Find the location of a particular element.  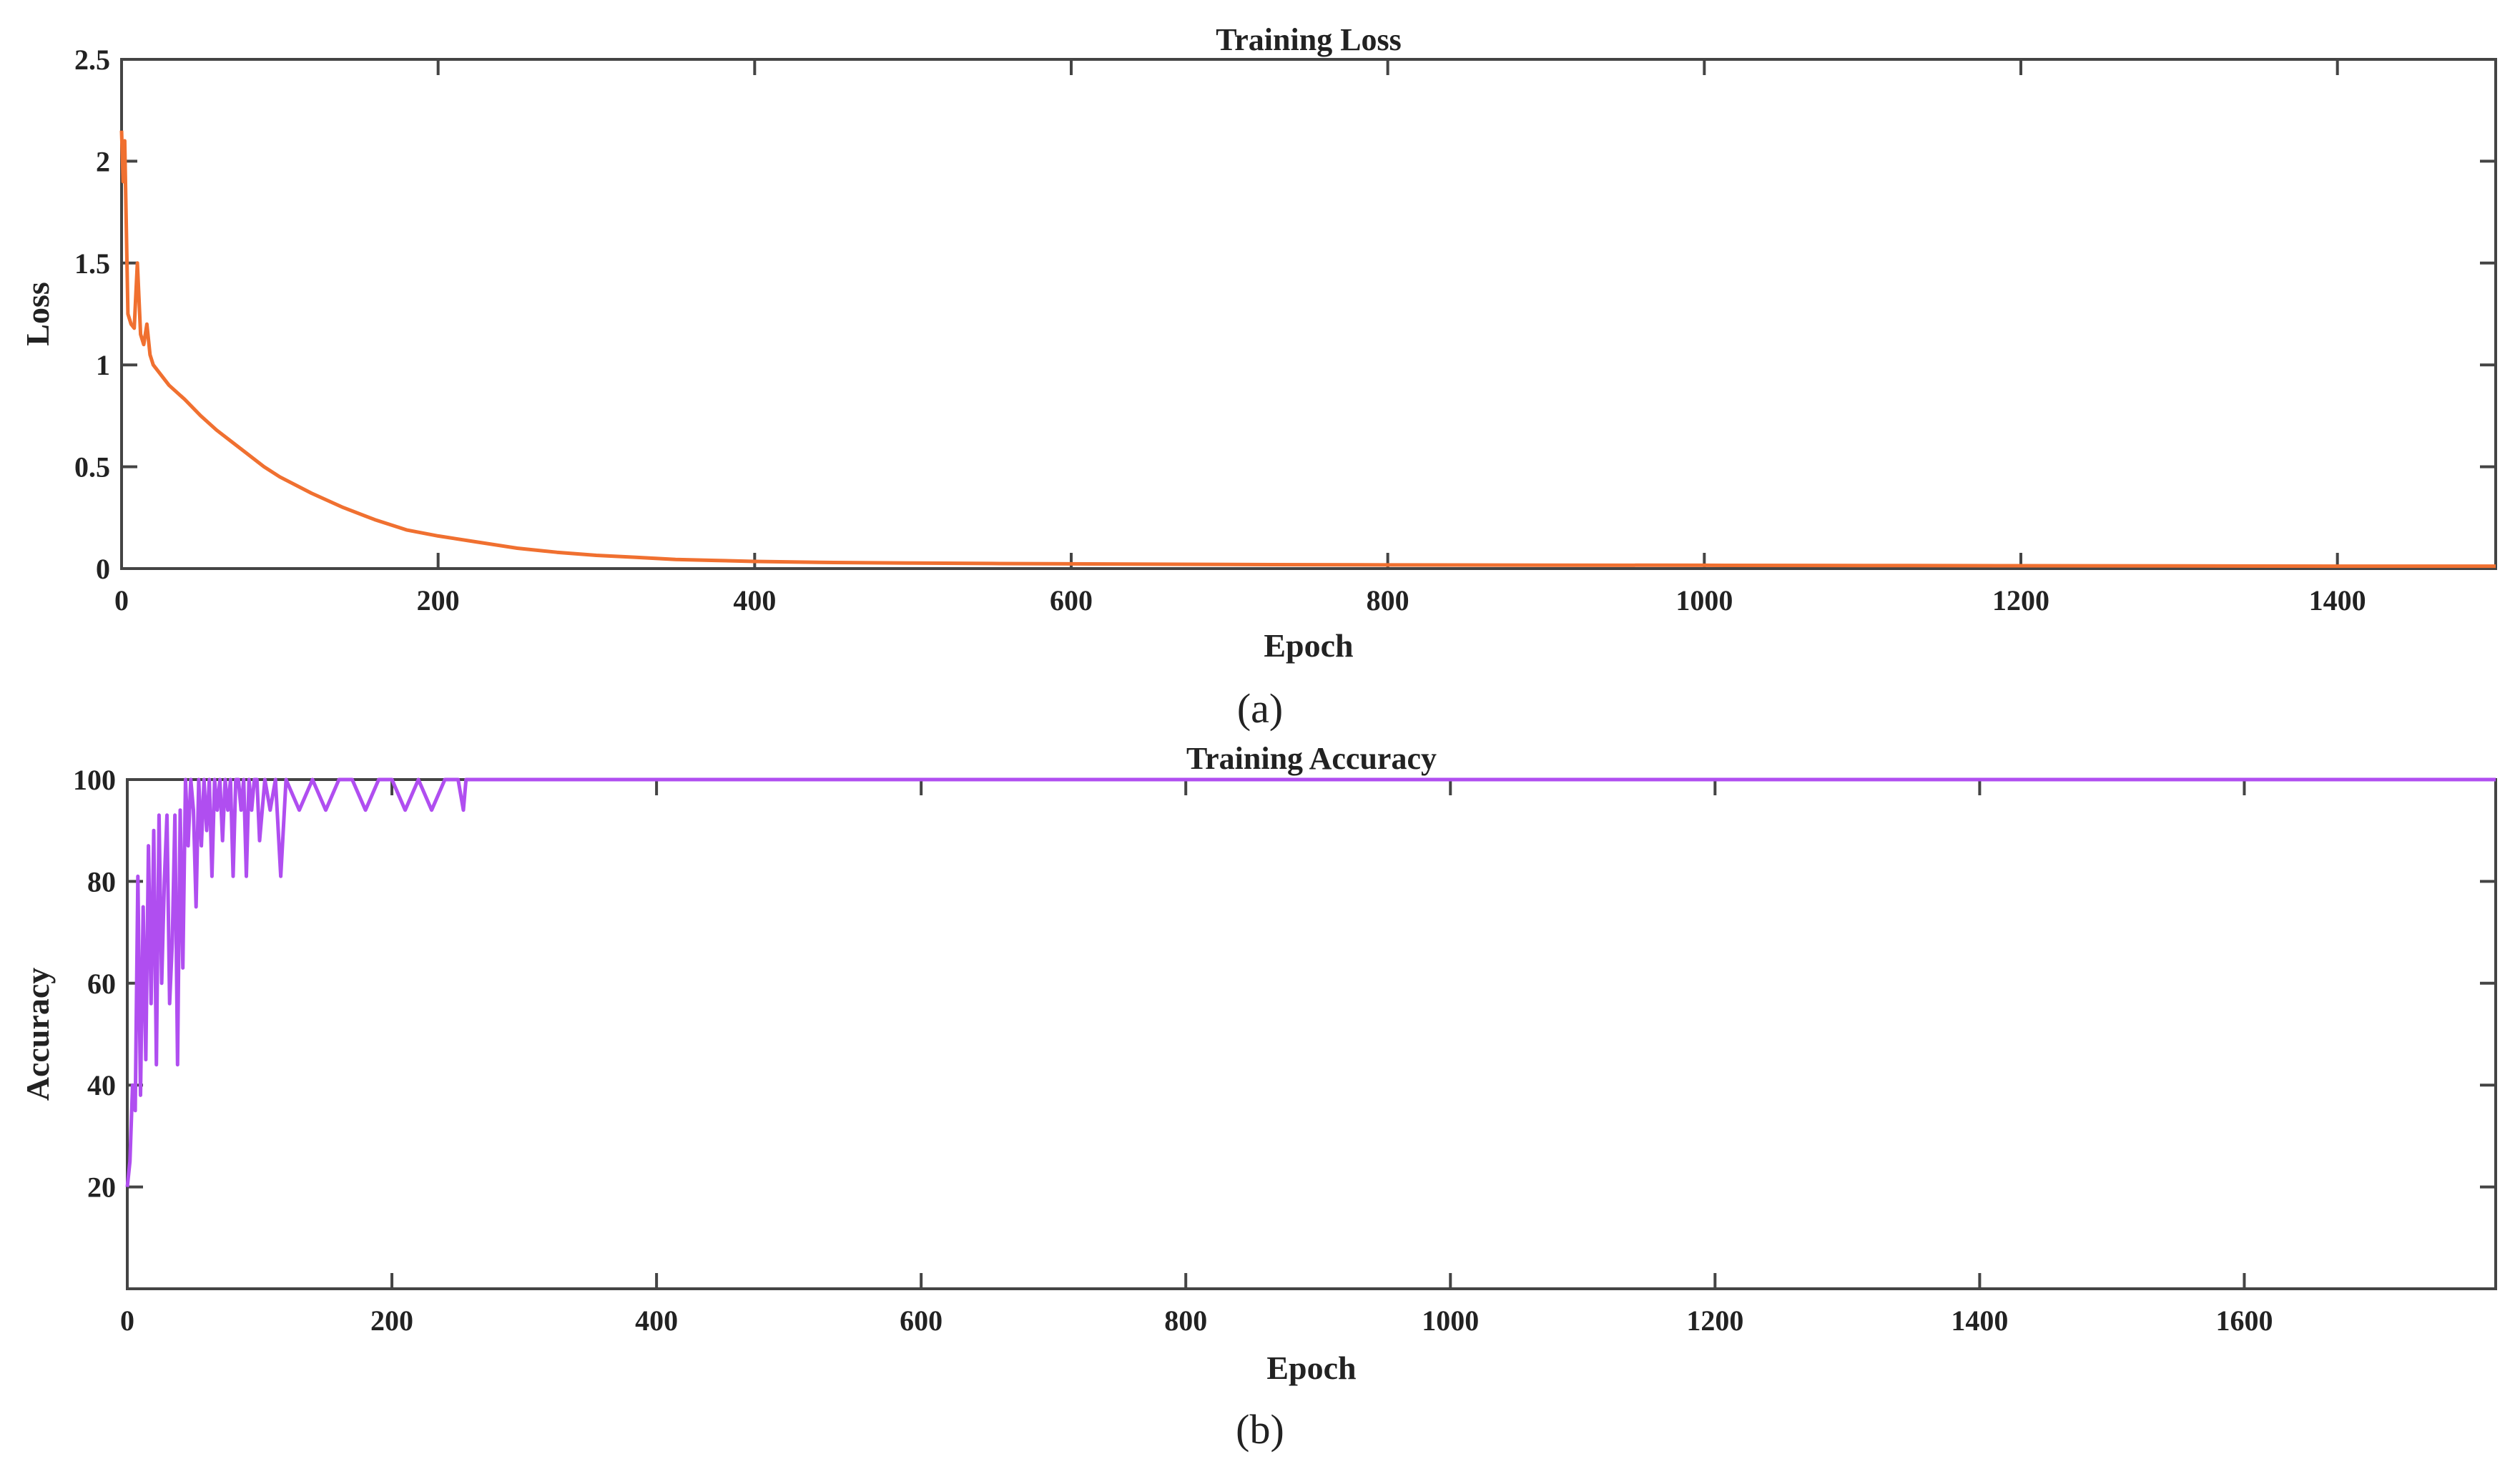

accuracy-x-tick-label: 1400 is located at coordinates (1979, 1321).